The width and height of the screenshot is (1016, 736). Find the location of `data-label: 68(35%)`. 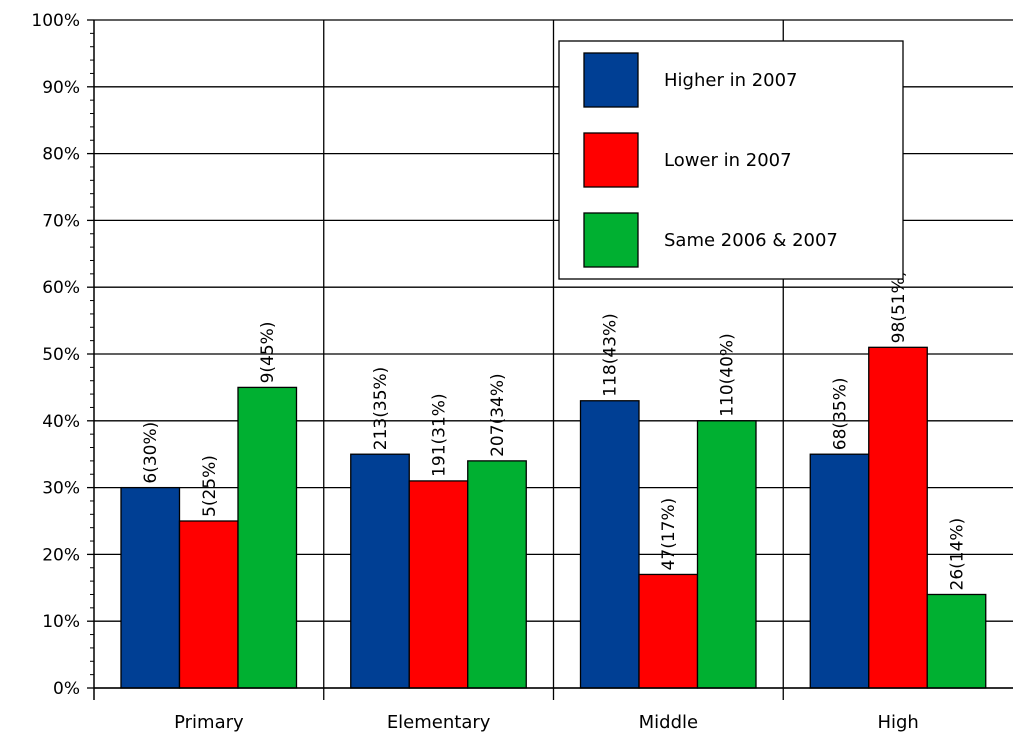

data-label: 68(35%) is located at coordinates (841, 414).